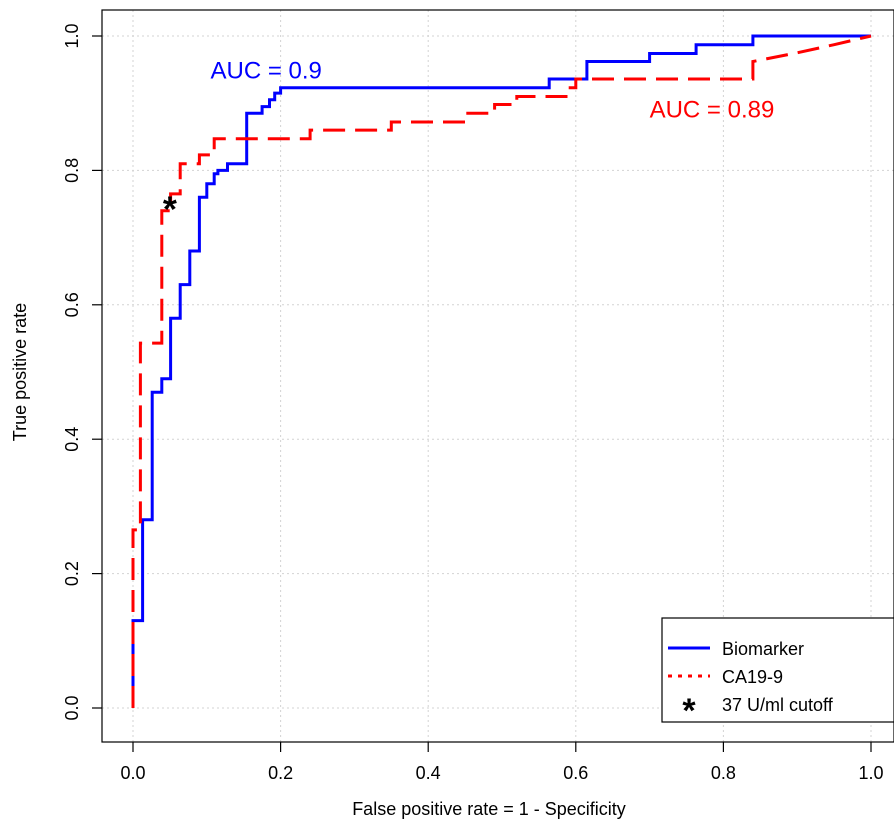 Image resolution: width=894 pixels, height=833 pixels. I want to click on x-tick-label-0: 0.0, so click(132, 773).